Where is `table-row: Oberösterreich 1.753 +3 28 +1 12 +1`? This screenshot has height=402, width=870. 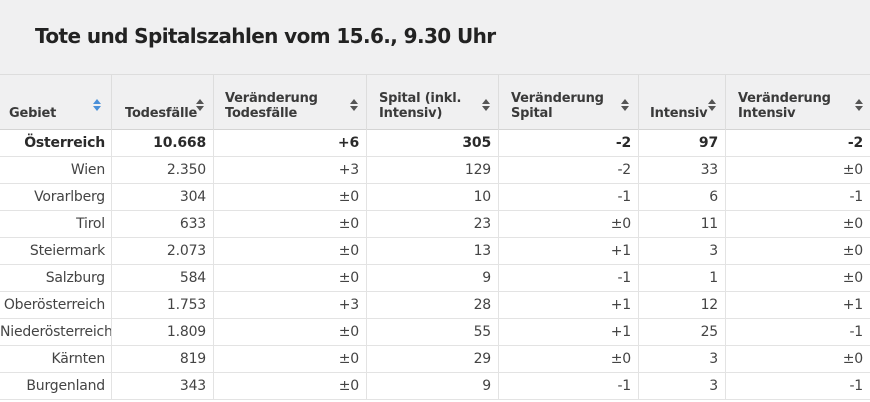 table-row: Oberösterreich 1.753 +3 28 +1 12 +1 is located at coordinates (435, 305).